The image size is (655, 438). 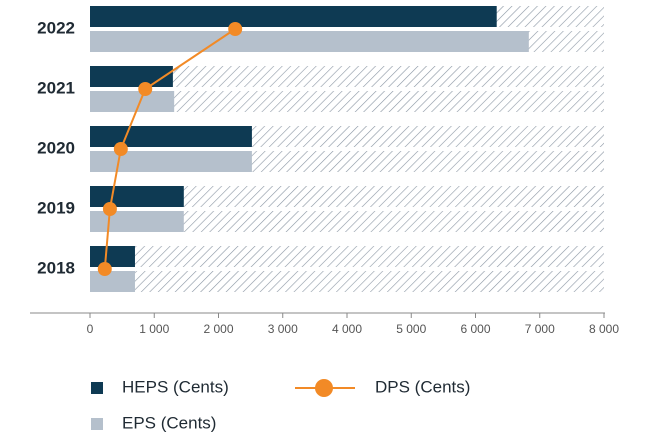 What do you see at coordinates (154, 329) in the screenshot?
I see `x-tick-label: 1 000` at bounding box center [154, 329].